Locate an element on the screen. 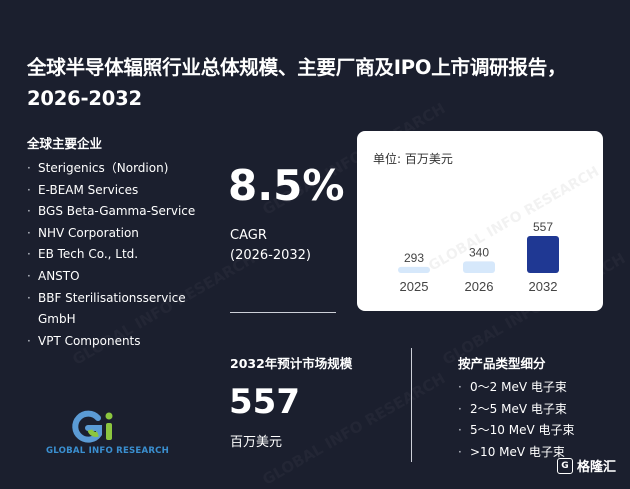 The image size is (630, 489). gelonghui-icon: G is located at coordinates (565, 465).